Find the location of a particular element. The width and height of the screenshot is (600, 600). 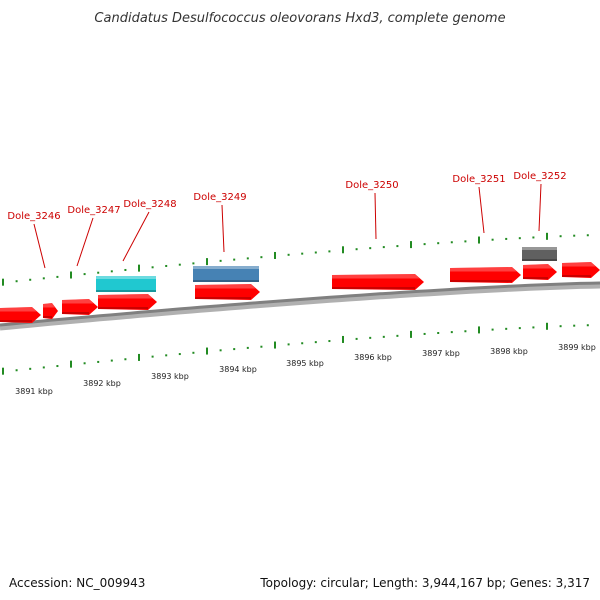

gene-label: Dole_3249 is located at coordinates (219, 197).